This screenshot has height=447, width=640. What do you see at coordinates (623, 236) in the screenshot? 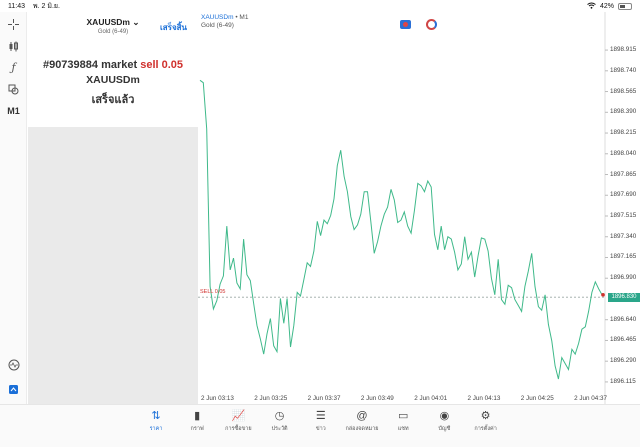
I see `y-tick-label: 1897.340` at bounding box center [623, 236].